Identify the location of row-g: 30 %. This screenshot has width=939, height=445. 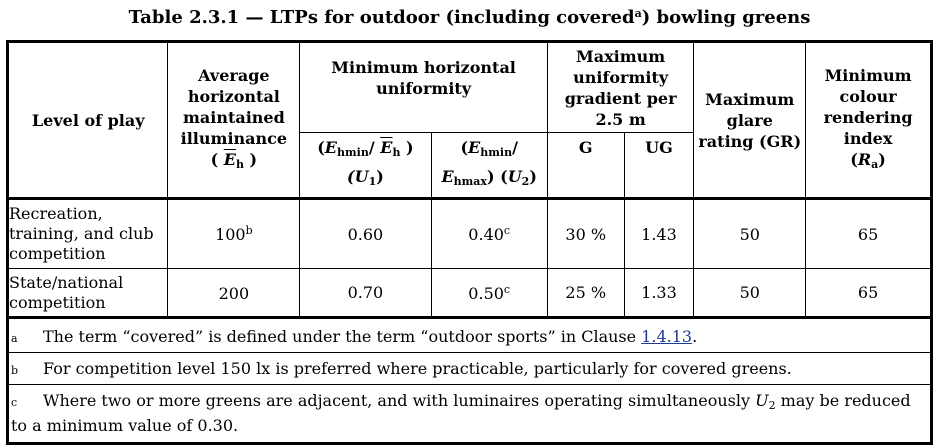
(585, 233).